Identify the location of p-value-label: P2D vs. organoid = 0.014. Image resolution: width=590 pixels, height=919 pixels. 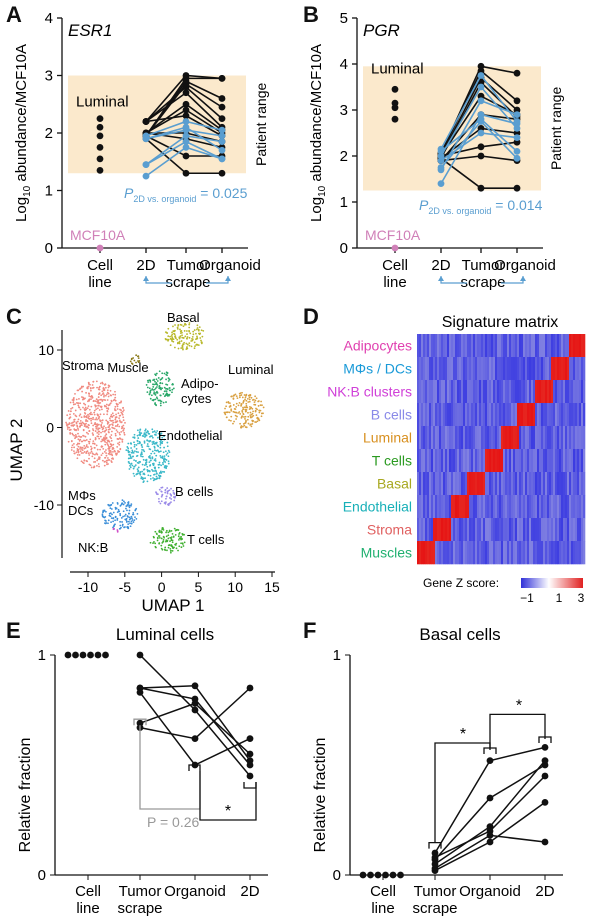
(481, 206).